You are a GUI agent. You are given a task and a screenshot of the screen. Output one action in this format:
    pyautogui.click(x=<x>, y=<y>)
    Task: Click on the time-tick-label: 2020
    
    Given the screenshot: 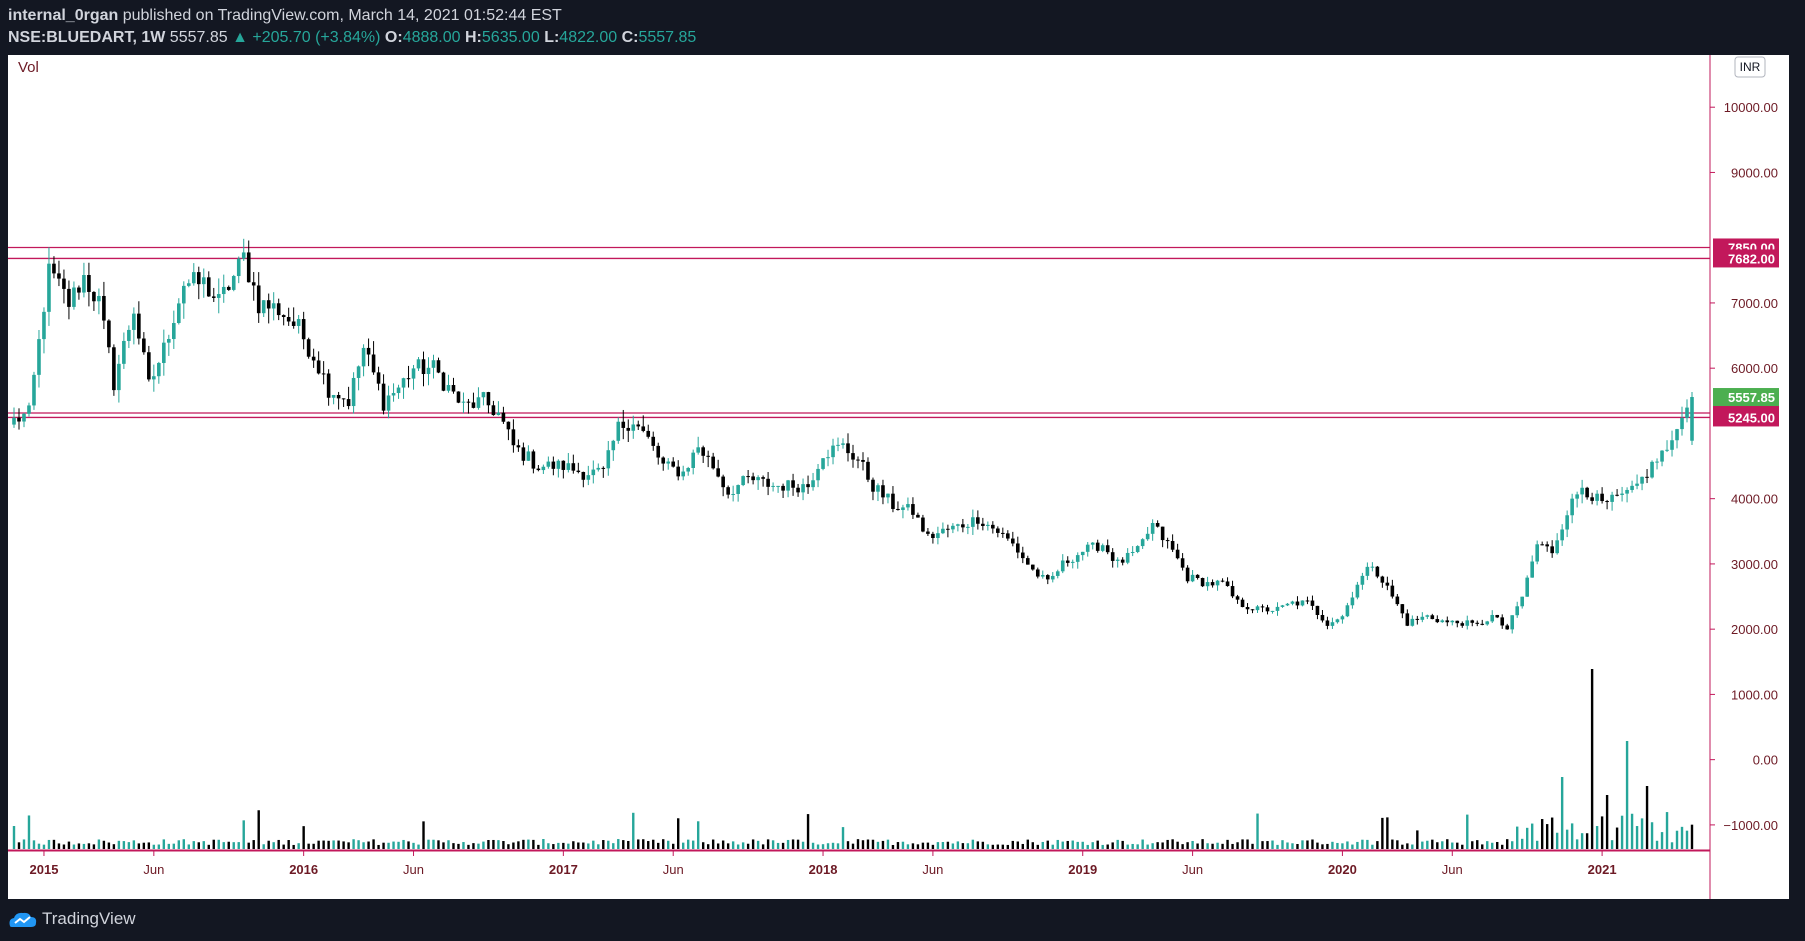 What is the action you would take?
    pyautogui.click(x=1342, y=869)
    